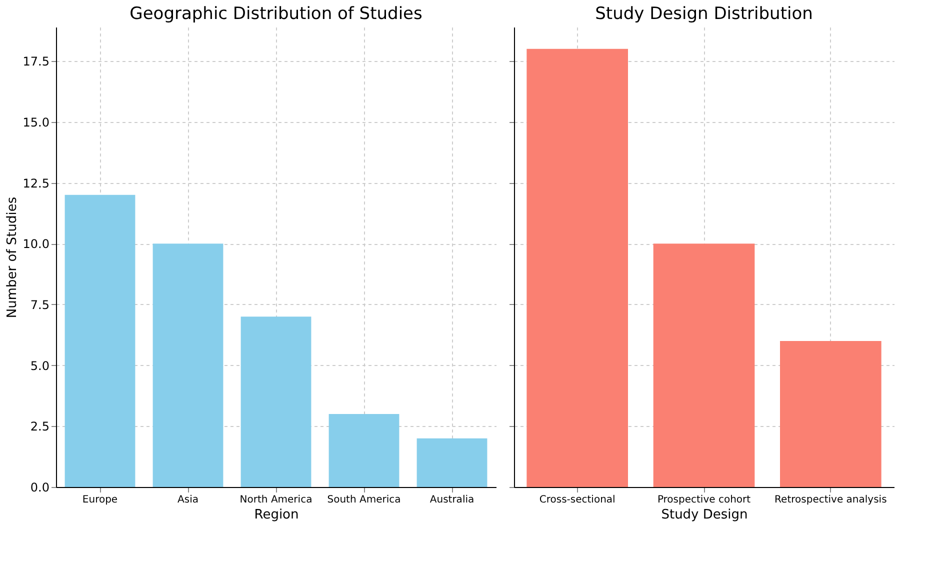  I want to click on y-tick-label: 17.5, so click(36, 61).